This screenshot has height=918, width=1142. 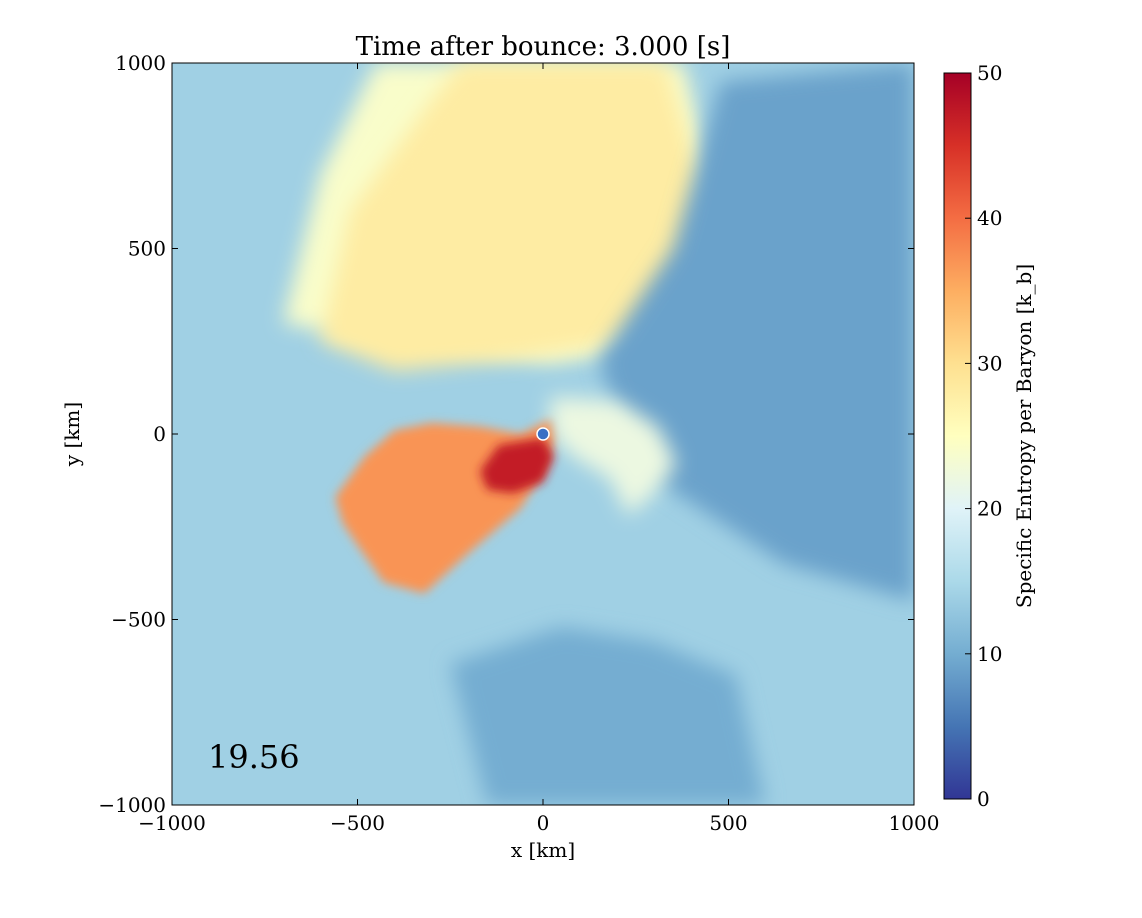 What do you see at coordinates (1024, 436) in the screenshot?
I see `colorbar-label: Specific Entropy per Baryon [k_b]` at bounding box center [1024, 436].